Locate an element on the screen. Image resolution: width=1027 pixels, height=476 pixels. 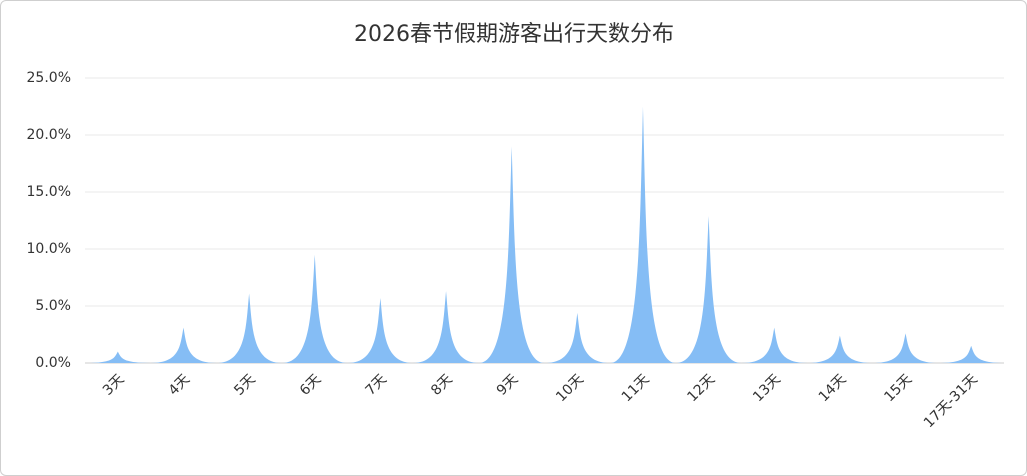
y-tick-label: 0.0% is located at coordinates (53, 363).